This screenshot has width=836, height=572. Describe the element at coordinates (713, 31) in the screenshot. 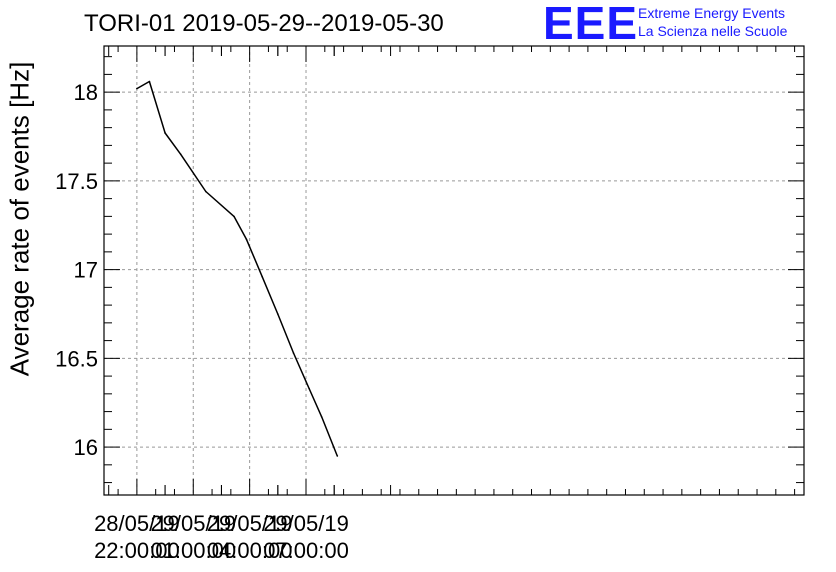

I see `logo-caption-line2: La Scienza nelle Scuole` at that location.